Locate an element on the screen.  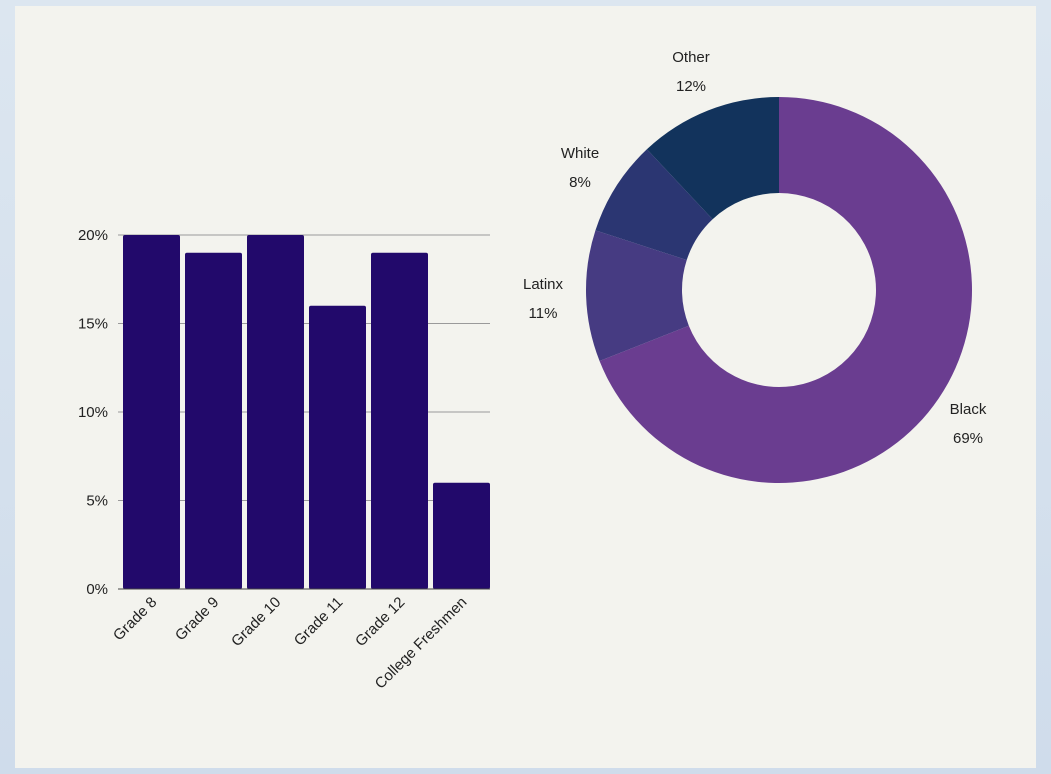
slice-label: Black is located at coordinates (968, 409).